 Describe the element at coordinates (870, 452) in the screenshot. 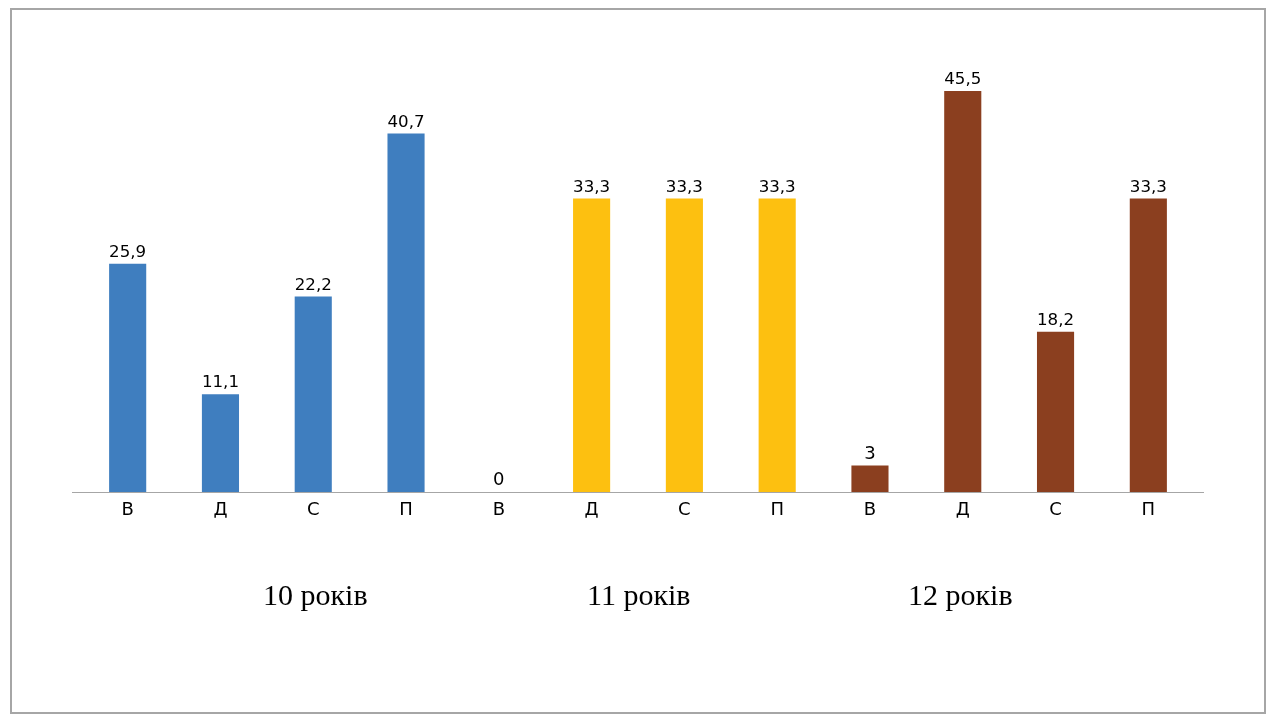

I see `data-label: 3` at that location.